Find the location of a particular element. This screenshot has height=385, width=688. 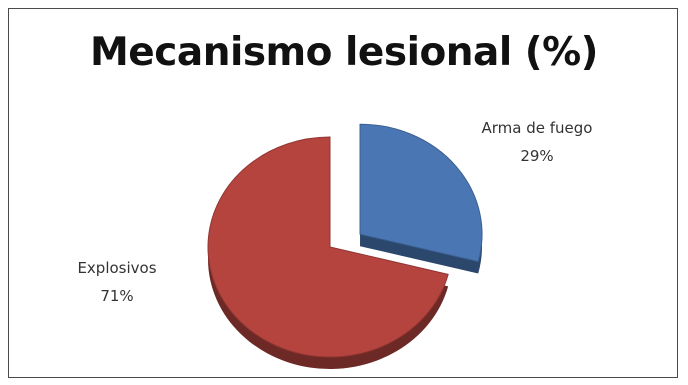

slice-value-arma-de-fuego: 29% is located at coordinates (536, 156).